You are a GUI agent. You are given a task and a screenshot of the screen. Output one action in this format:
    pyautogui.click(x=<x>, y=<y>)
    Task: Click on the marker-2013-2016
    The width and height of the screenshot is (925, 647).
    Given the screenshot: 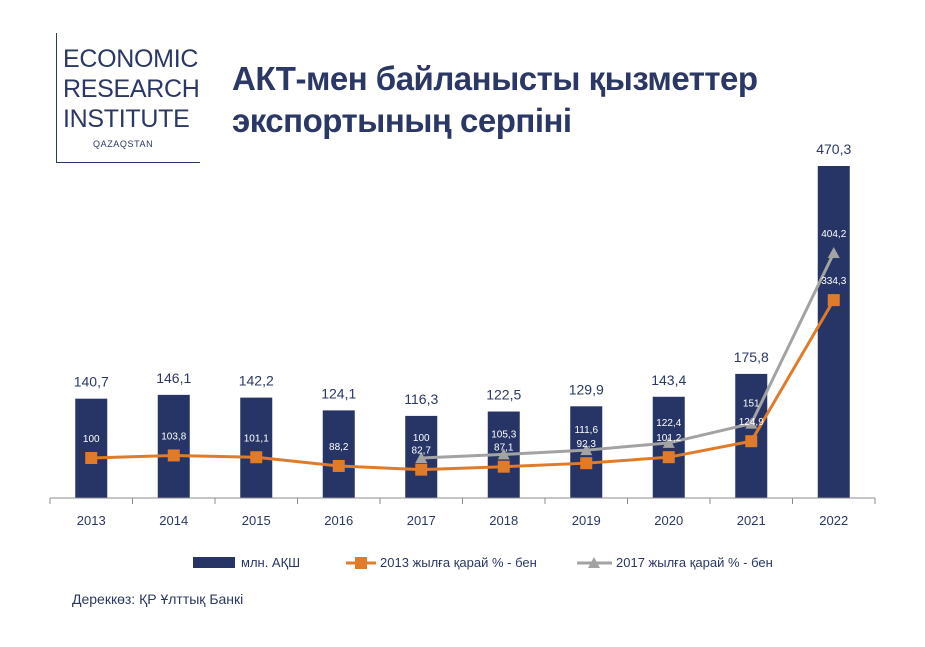 What is the action you would take?
    pyautogui.click(x=338, y=465)
    